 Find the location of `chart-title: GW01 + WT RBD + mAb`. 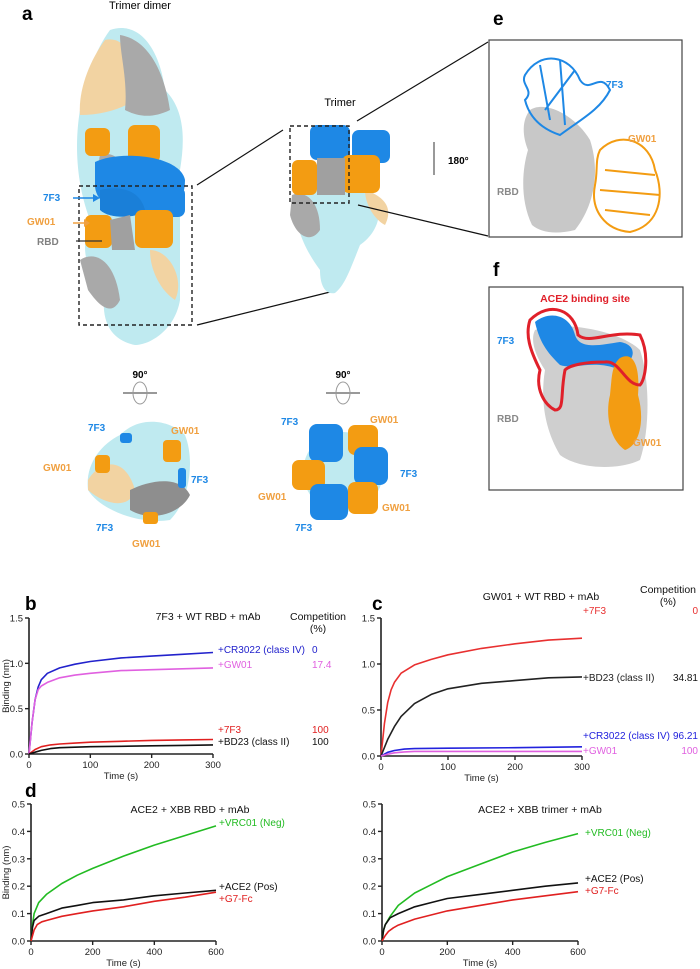

chart-title: GW01 + WT RBD + mAb is located at coordinates (541, 597).